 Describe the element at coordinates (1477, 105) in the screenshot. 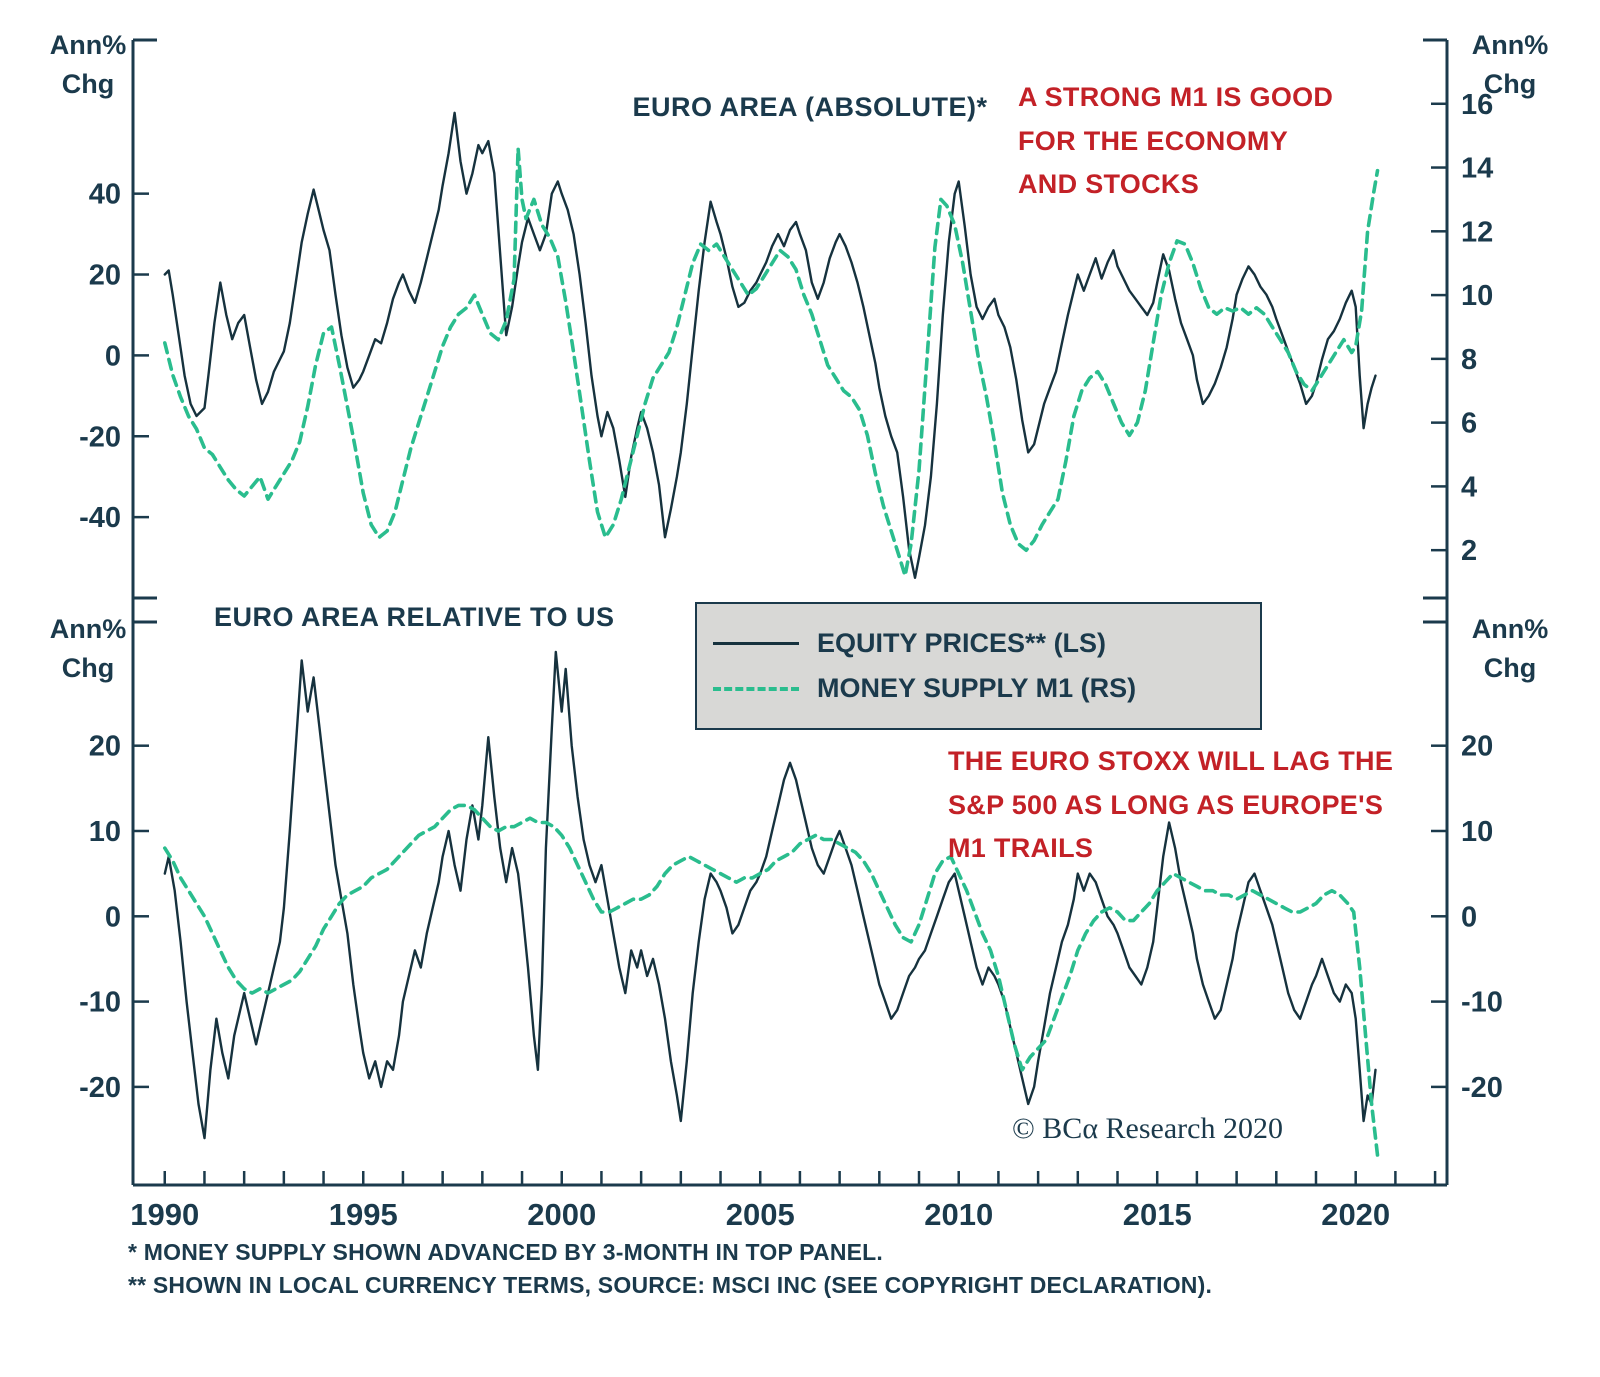

I see `svg-text: 16` at that location.